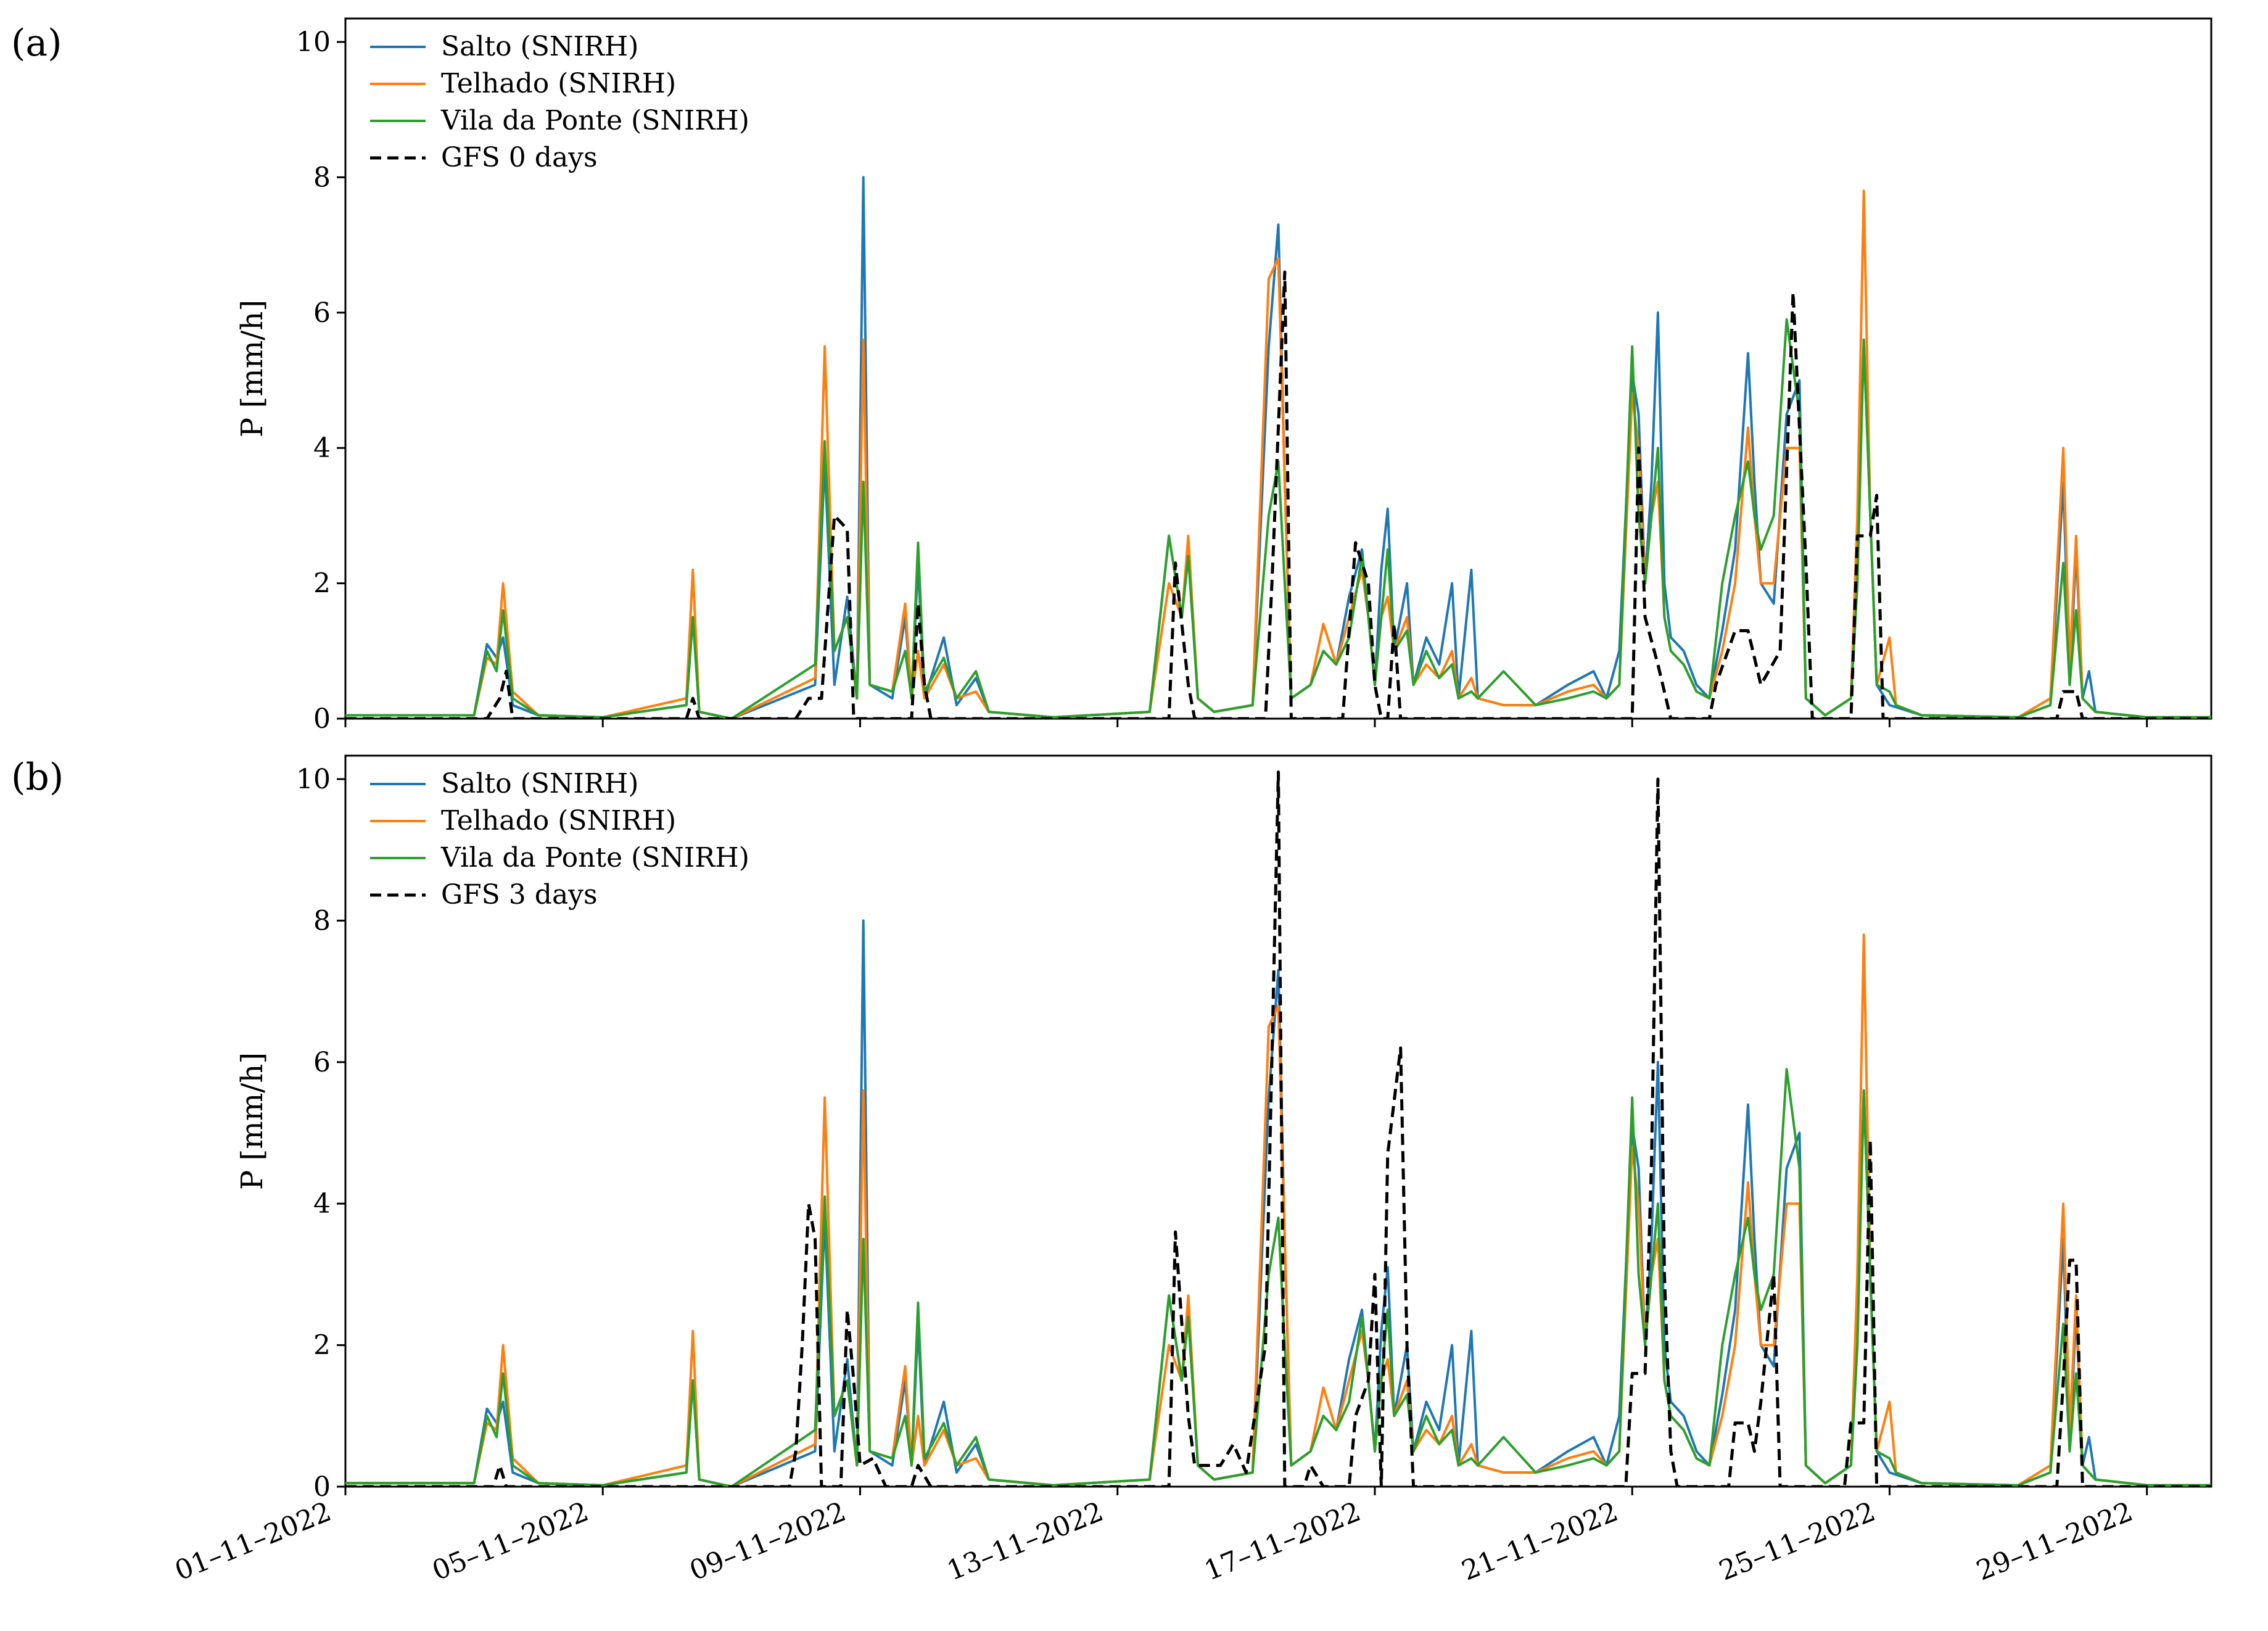 The height and width of the screenshot is (1631, 2268). I want to click on x-tick-label: 21–11–2022, so click(1540, 1542).